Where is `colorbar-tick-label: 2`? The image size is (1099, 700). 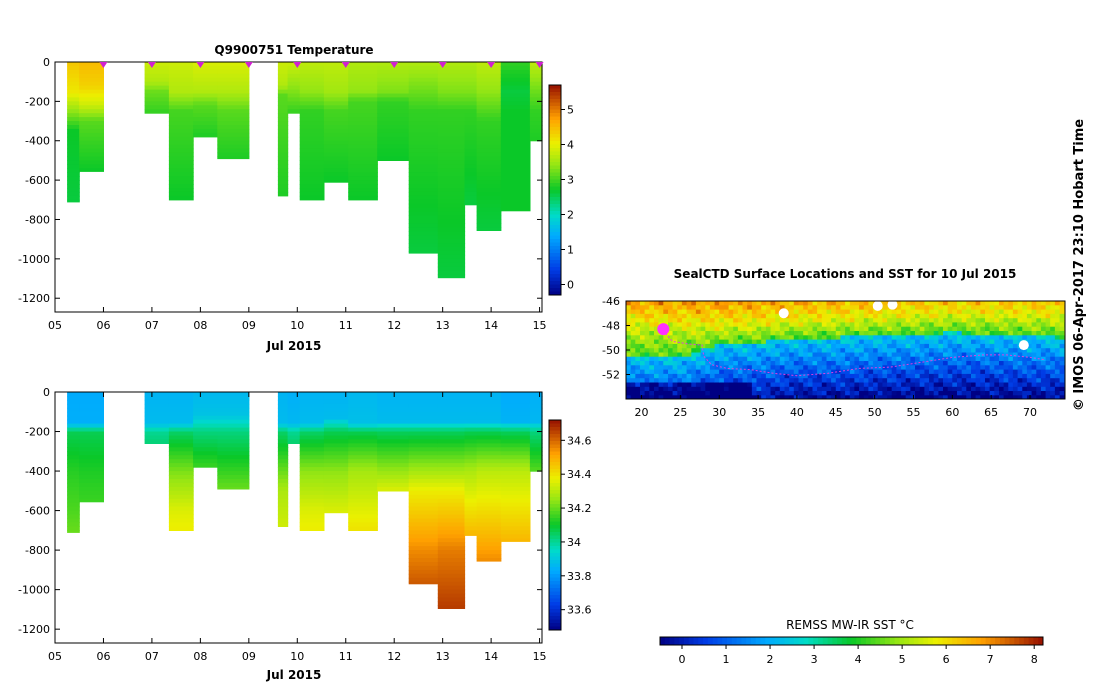
colorbar-tick-label: 2 is located at coordinates (570, 215).